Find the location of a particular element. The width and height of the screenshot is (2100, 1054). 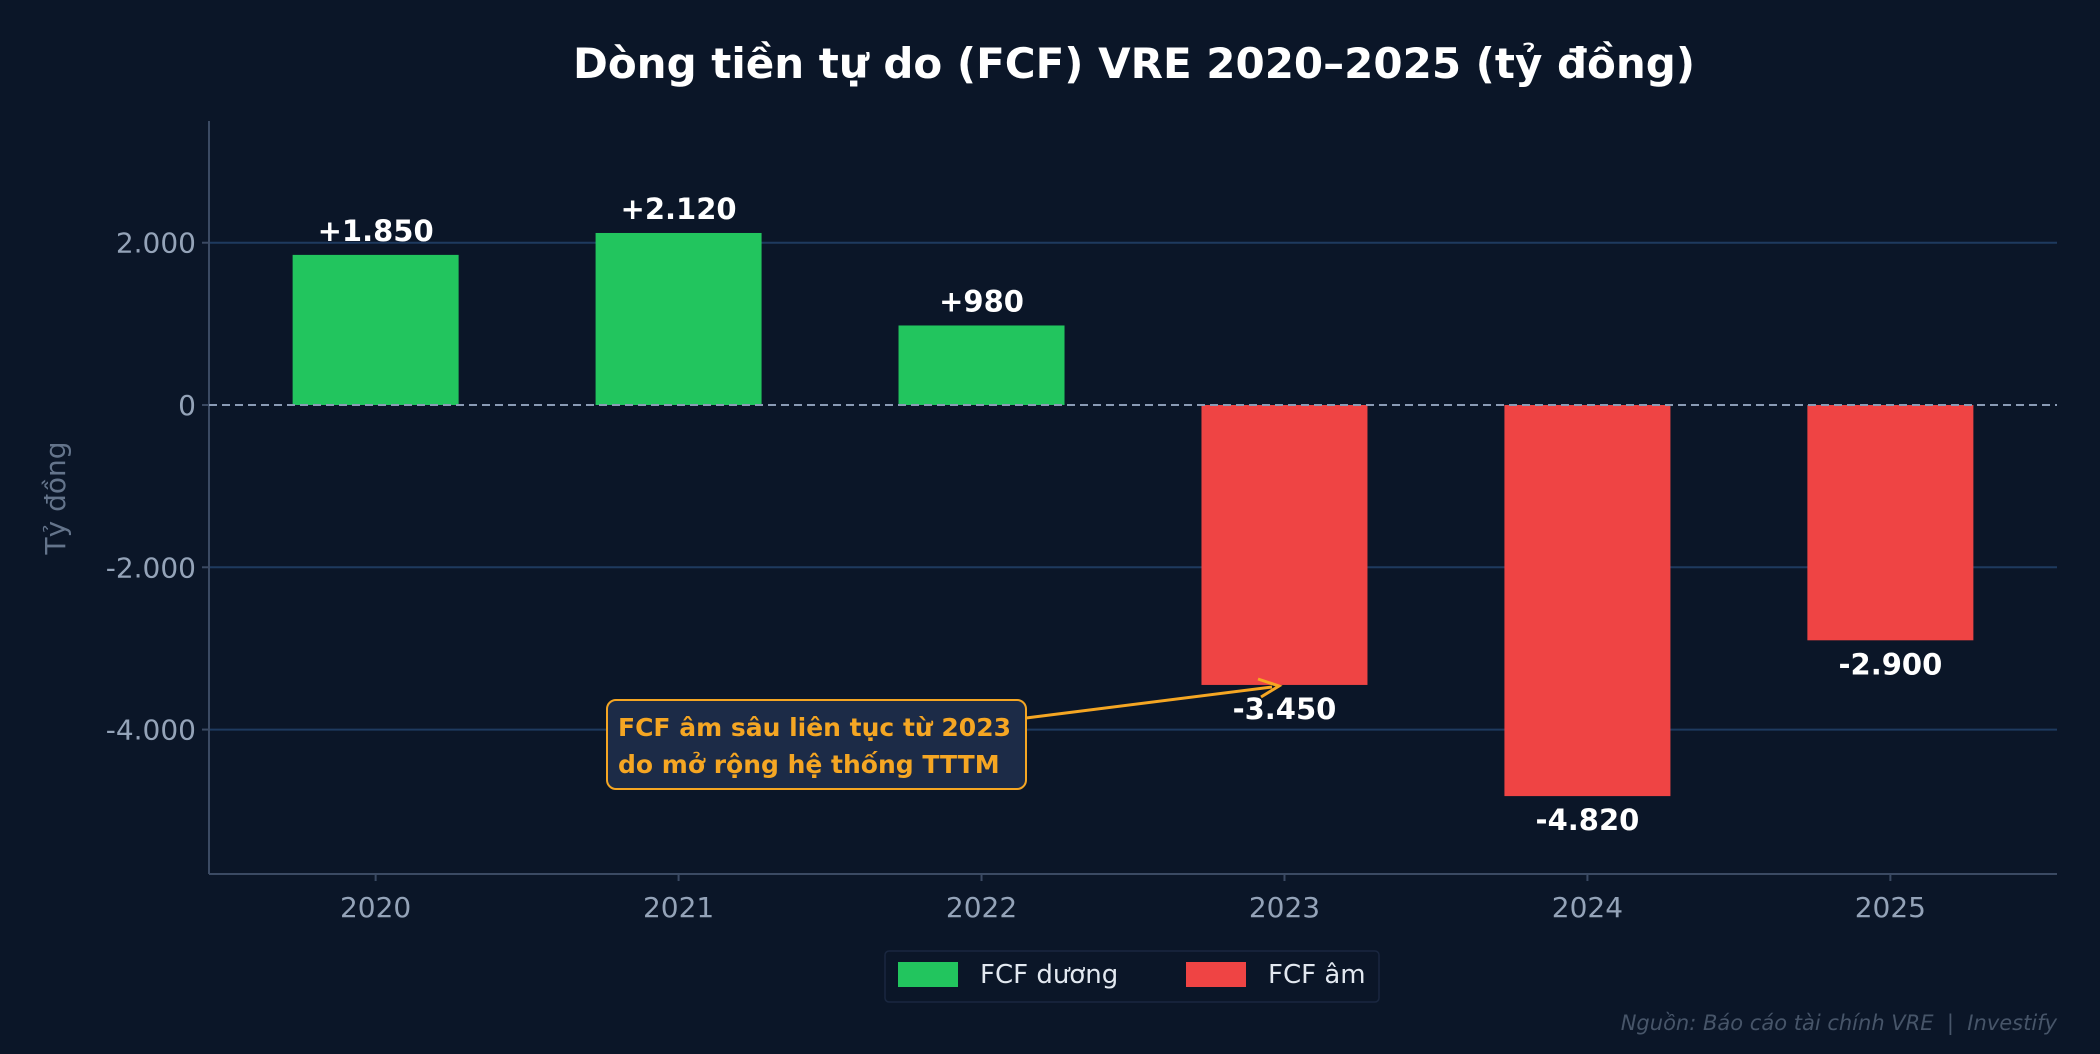

x-tick-label: 2024 is located at coordinates (1587, 907).